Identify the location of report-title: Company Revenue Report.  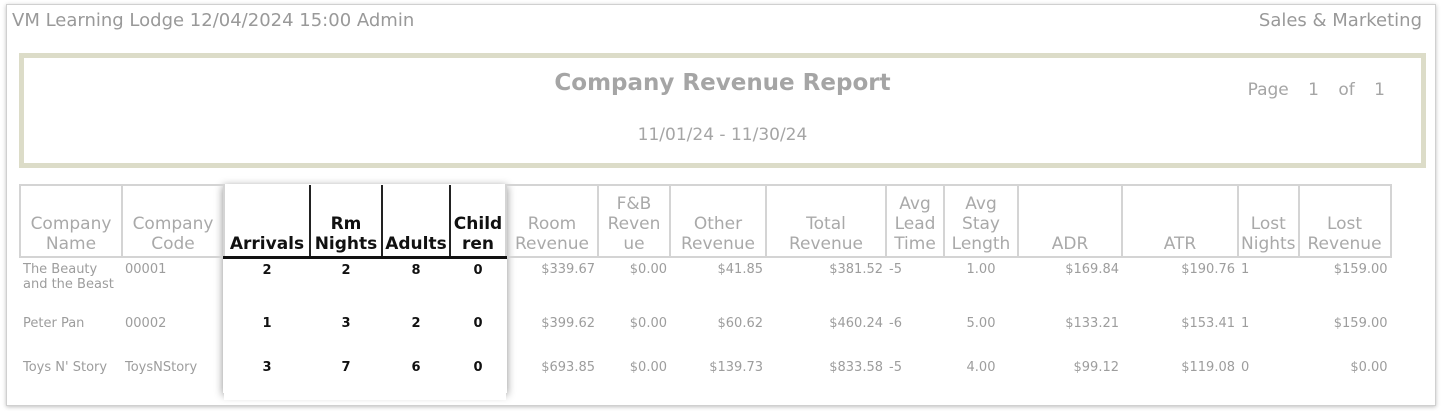
(722, 83).